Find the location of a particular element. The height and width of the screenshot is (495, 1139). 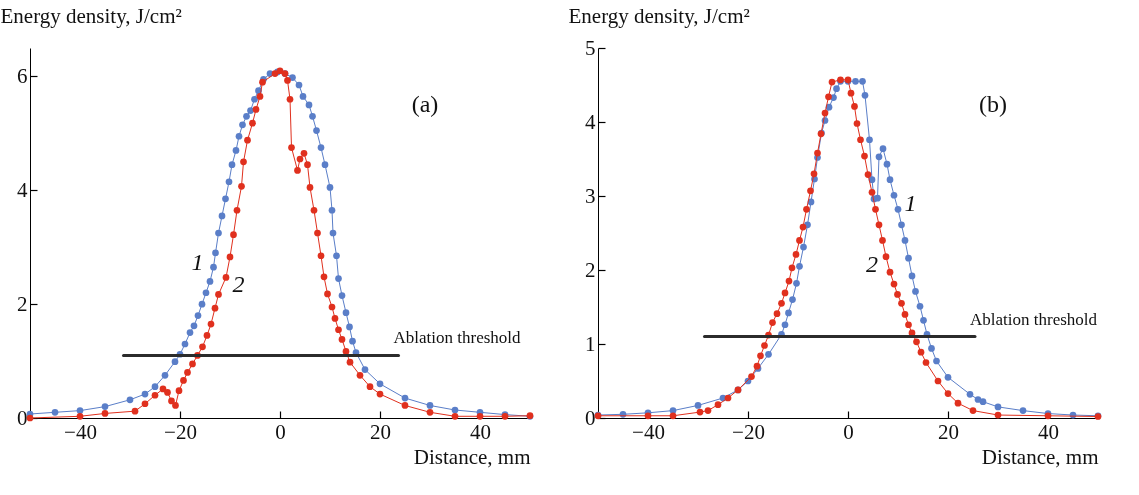

y-tick-label: 1 is located at coordinates (590, 343).